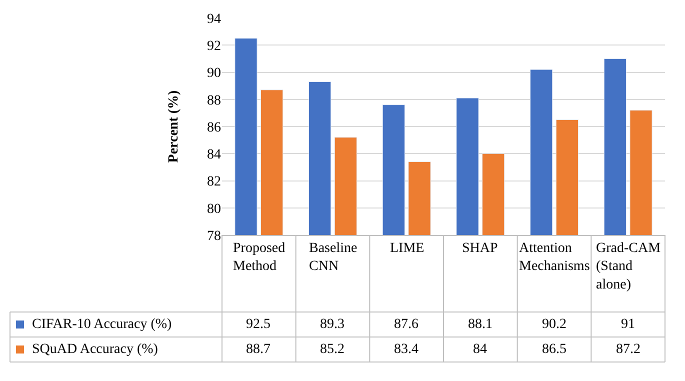 The image size is (685, 381). I want to click on legend-label: SQuAD Accuracy (%), so click(95, 349).